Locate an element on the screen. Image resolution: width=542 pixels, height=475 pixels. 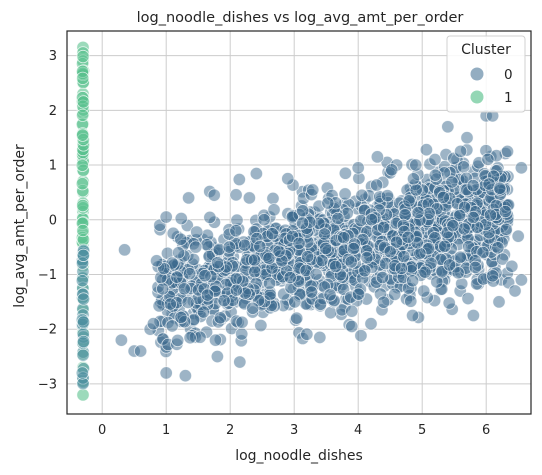
y-axis-label: log_avg_amt_per_order is located at coordinates (20, 226).